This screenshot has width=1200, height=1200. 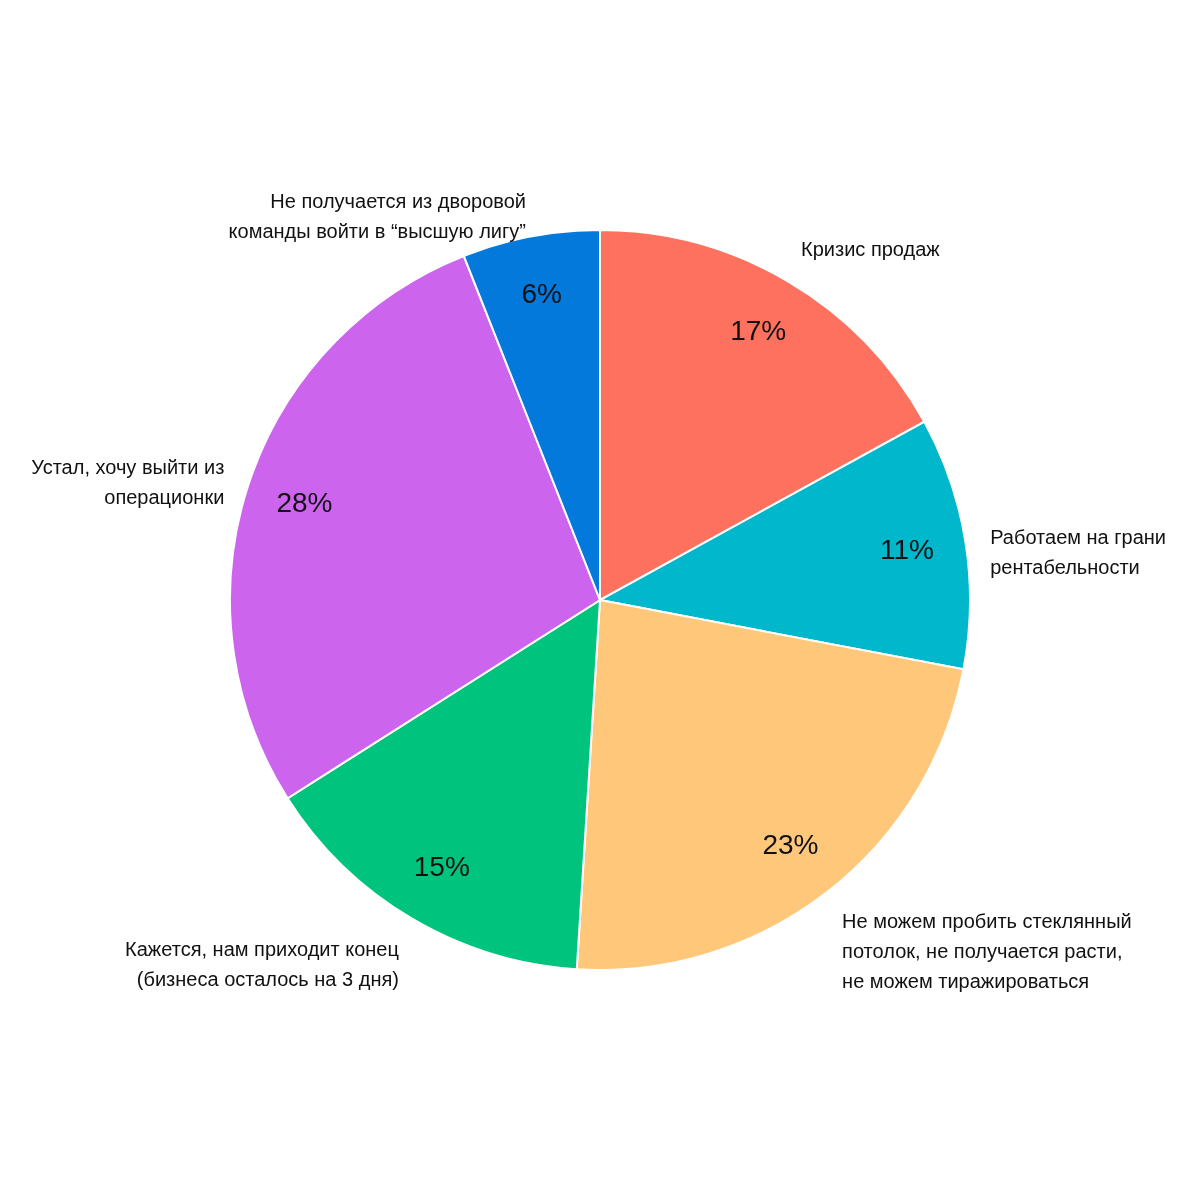 What do you see at coordinates (790, 844) in the screenshot?
I see `data-label: 23%` at bounding box center [790, 844].